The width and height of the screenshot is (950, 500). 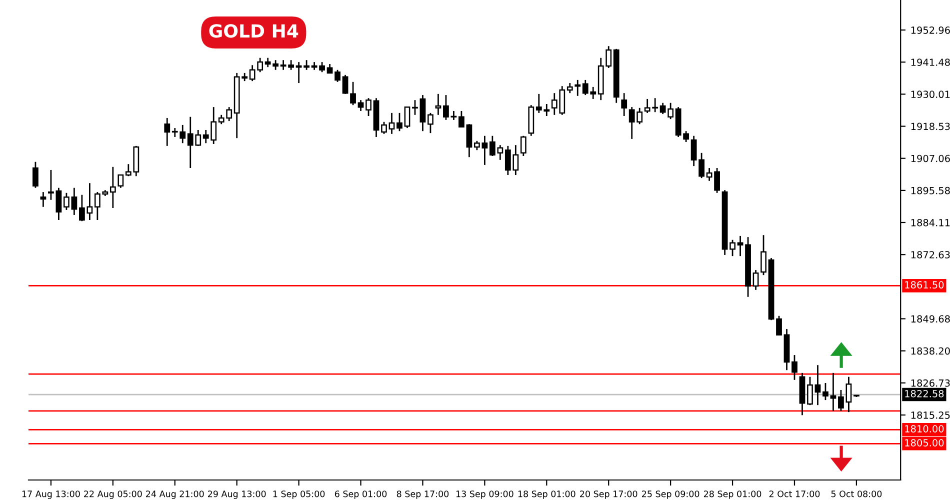 What do you see at coordinates (930, 383) in the screenshot?
I see `y-tick-label: 1826.73` at bounding box center [930, 383].